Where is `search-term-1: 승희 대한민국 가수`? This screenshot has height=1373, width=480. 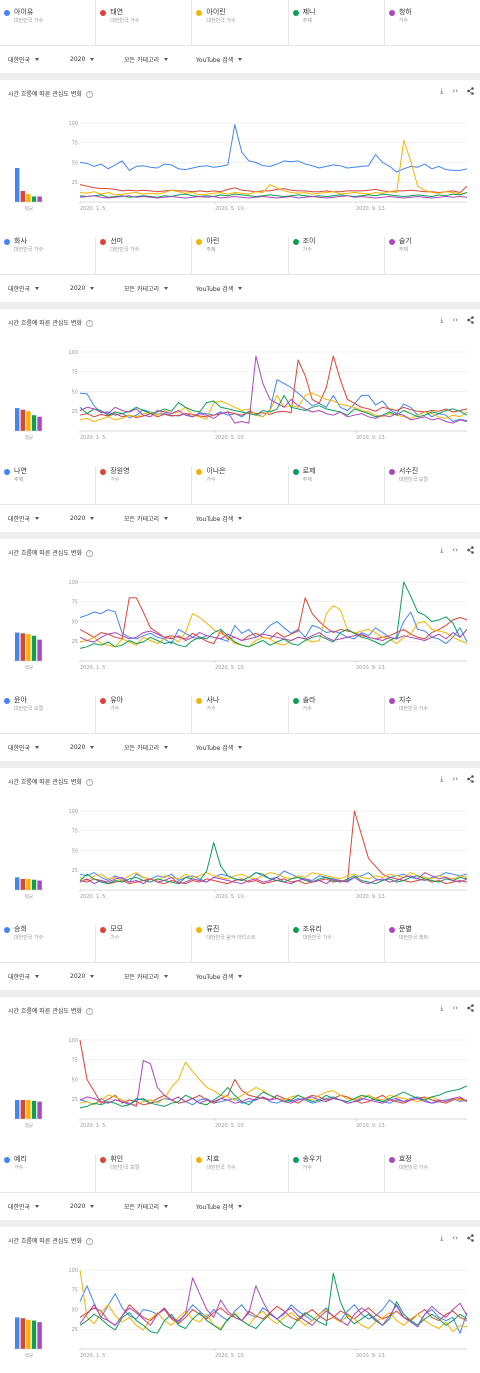 search-term-1: 승희 대한민국 가수 is located at coordinates (48, 939).